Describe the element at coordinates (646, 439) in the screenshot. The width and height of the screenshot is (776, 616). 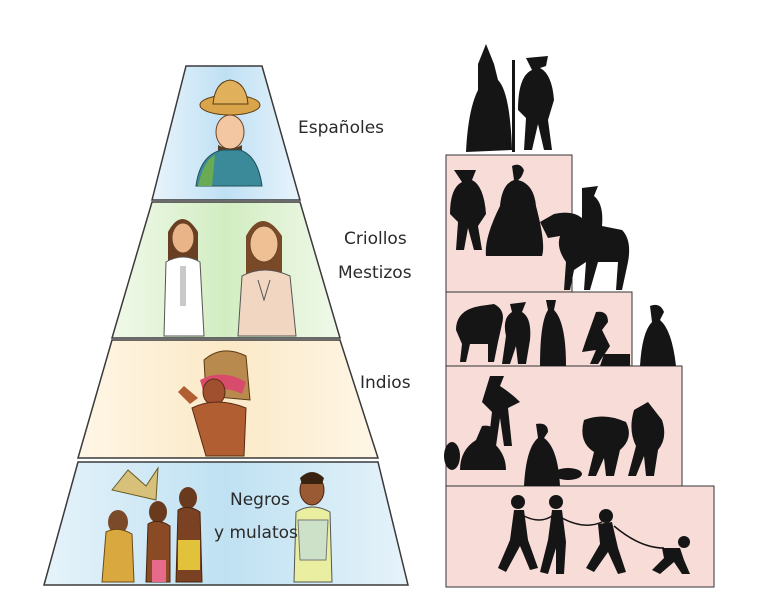
I see `carrier-silhouette` at that location.